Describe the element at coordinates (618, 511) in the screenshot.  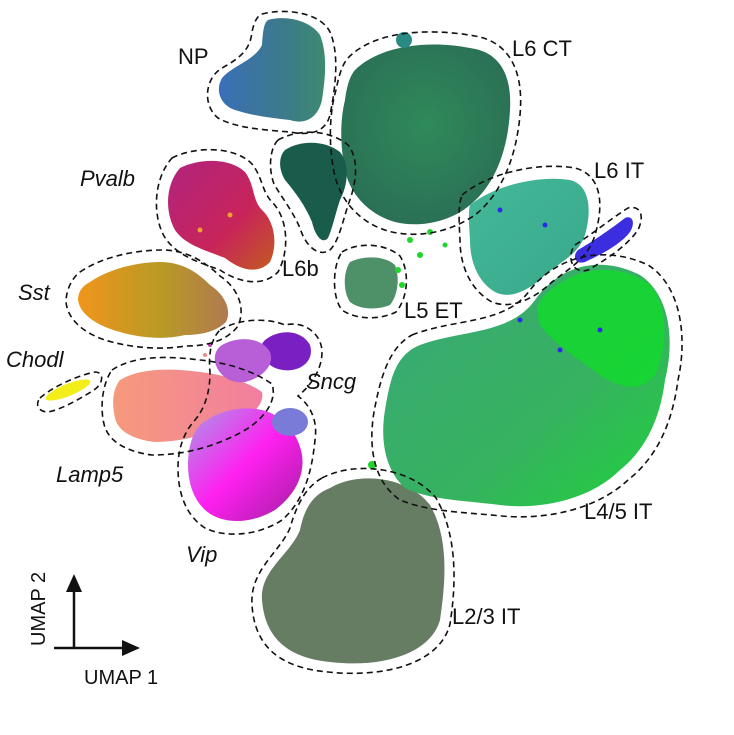
I see `label-l45it: L4/5 IT` at that location.